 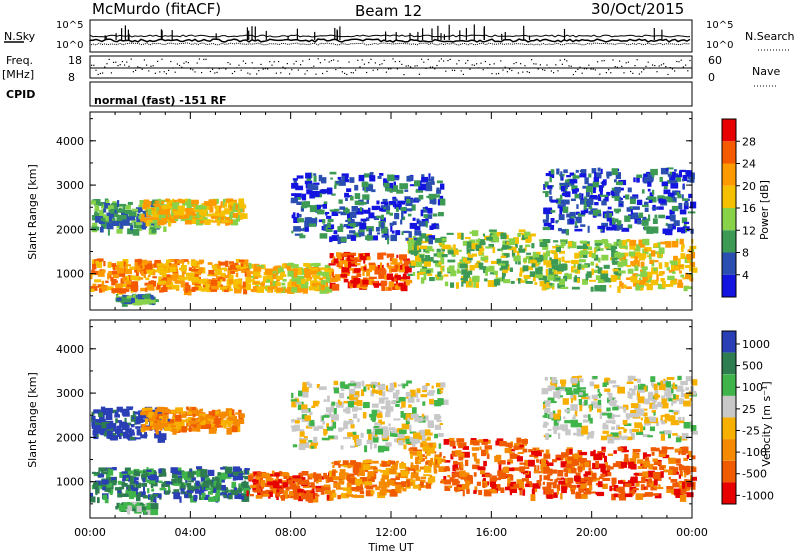 What do you see at coordinates (69, 25) in the screenshot?
I see `nsky-tick-top: 10^5` at bounding box center [69, 25].